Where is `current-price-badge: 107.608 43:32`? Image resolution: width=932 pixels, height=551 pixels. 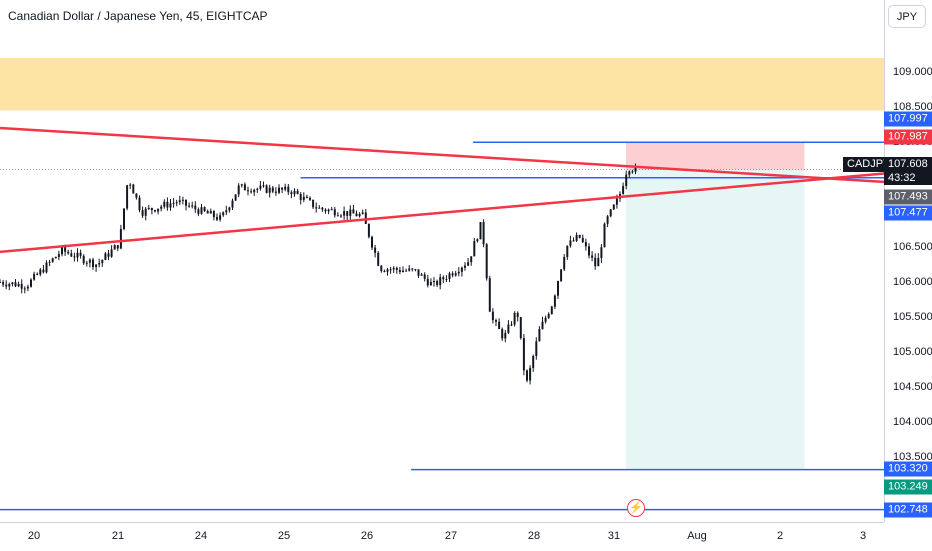
current-price-badge: 107.608 43:32 is located at coordinates (908, 171).